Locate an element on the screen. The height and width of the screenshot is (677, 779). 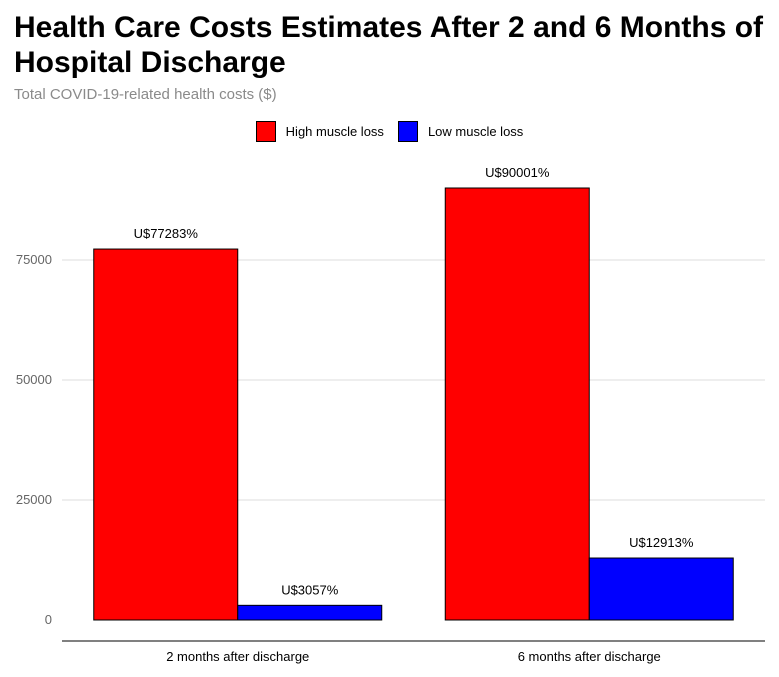
y-tick-label: 0 is located at coordinates (48, 619).